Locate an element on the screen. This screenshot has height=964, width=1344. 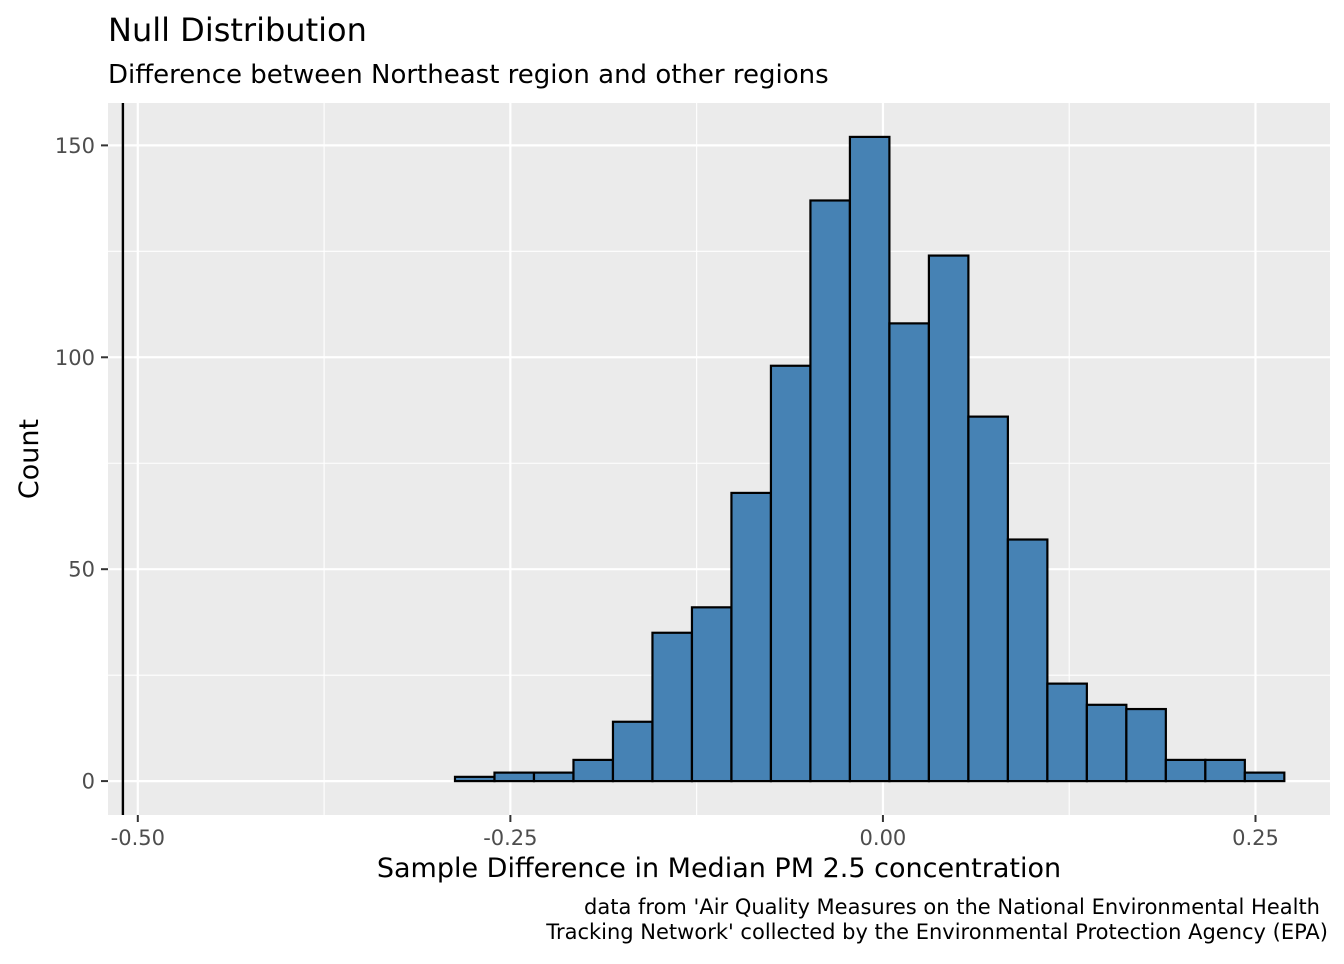
x-tick-label: -0.25 is located at coordinates (510, 838).